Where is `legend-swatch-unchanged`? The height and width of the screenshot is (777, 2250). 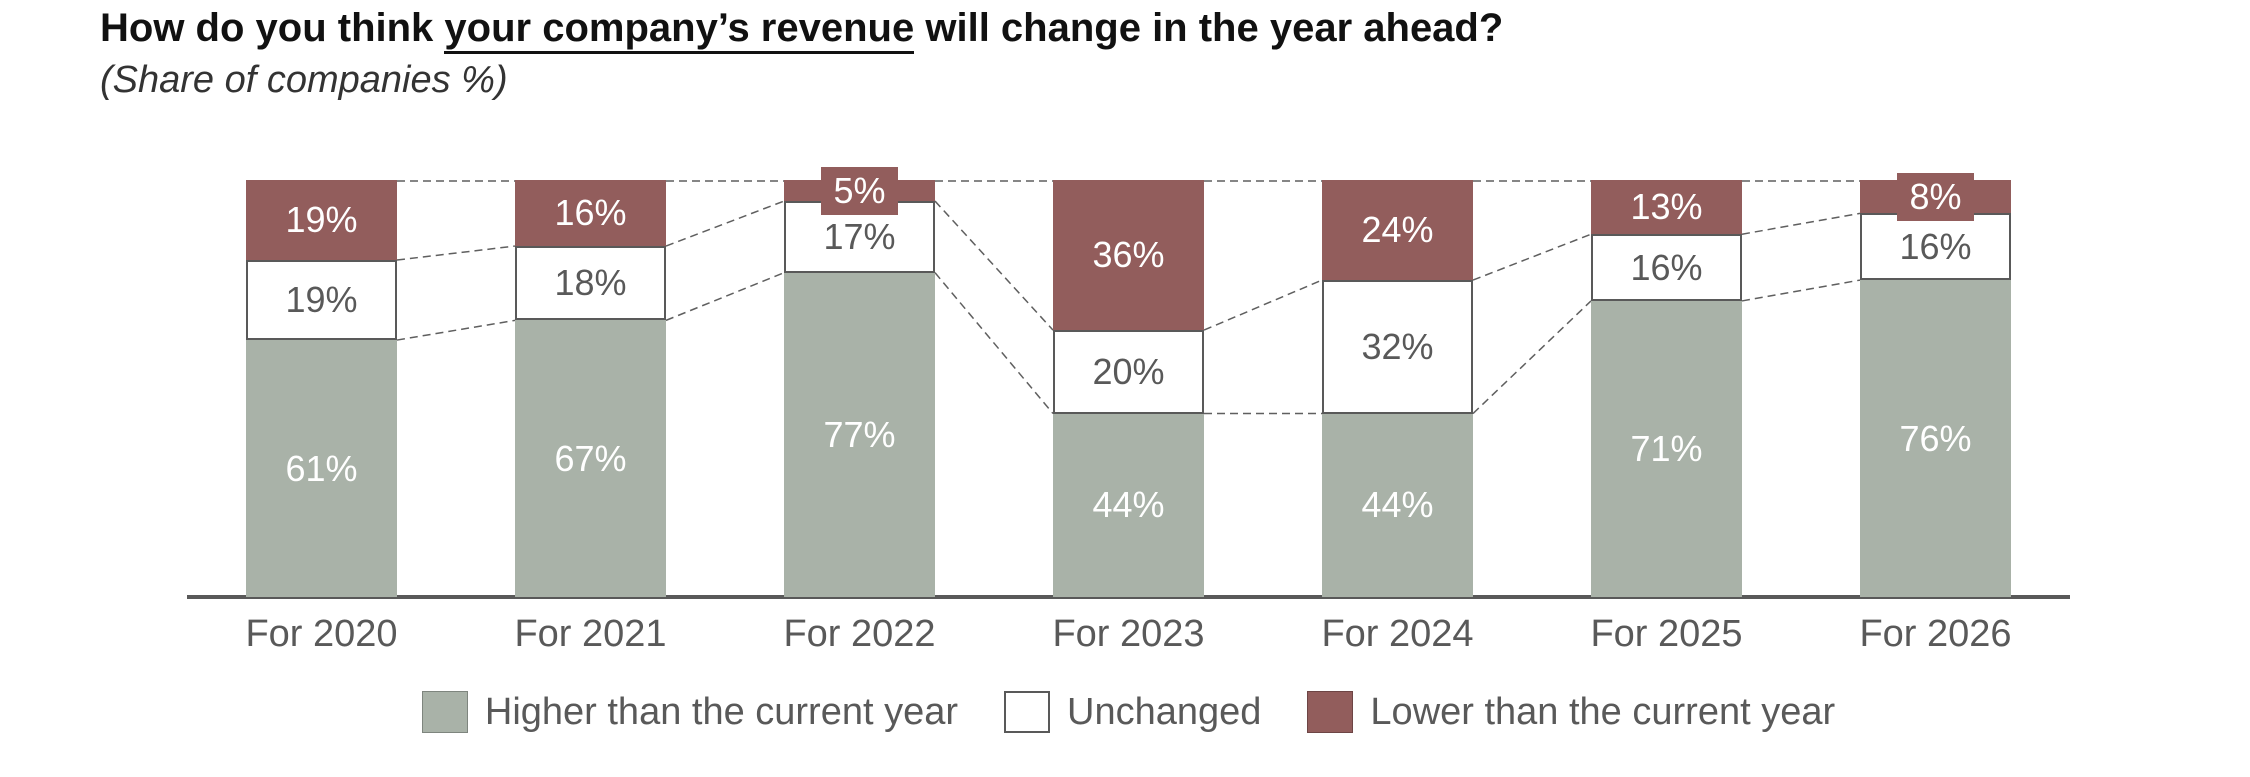
legend-swatch-unchanged is located at coordinates (1027, 712).